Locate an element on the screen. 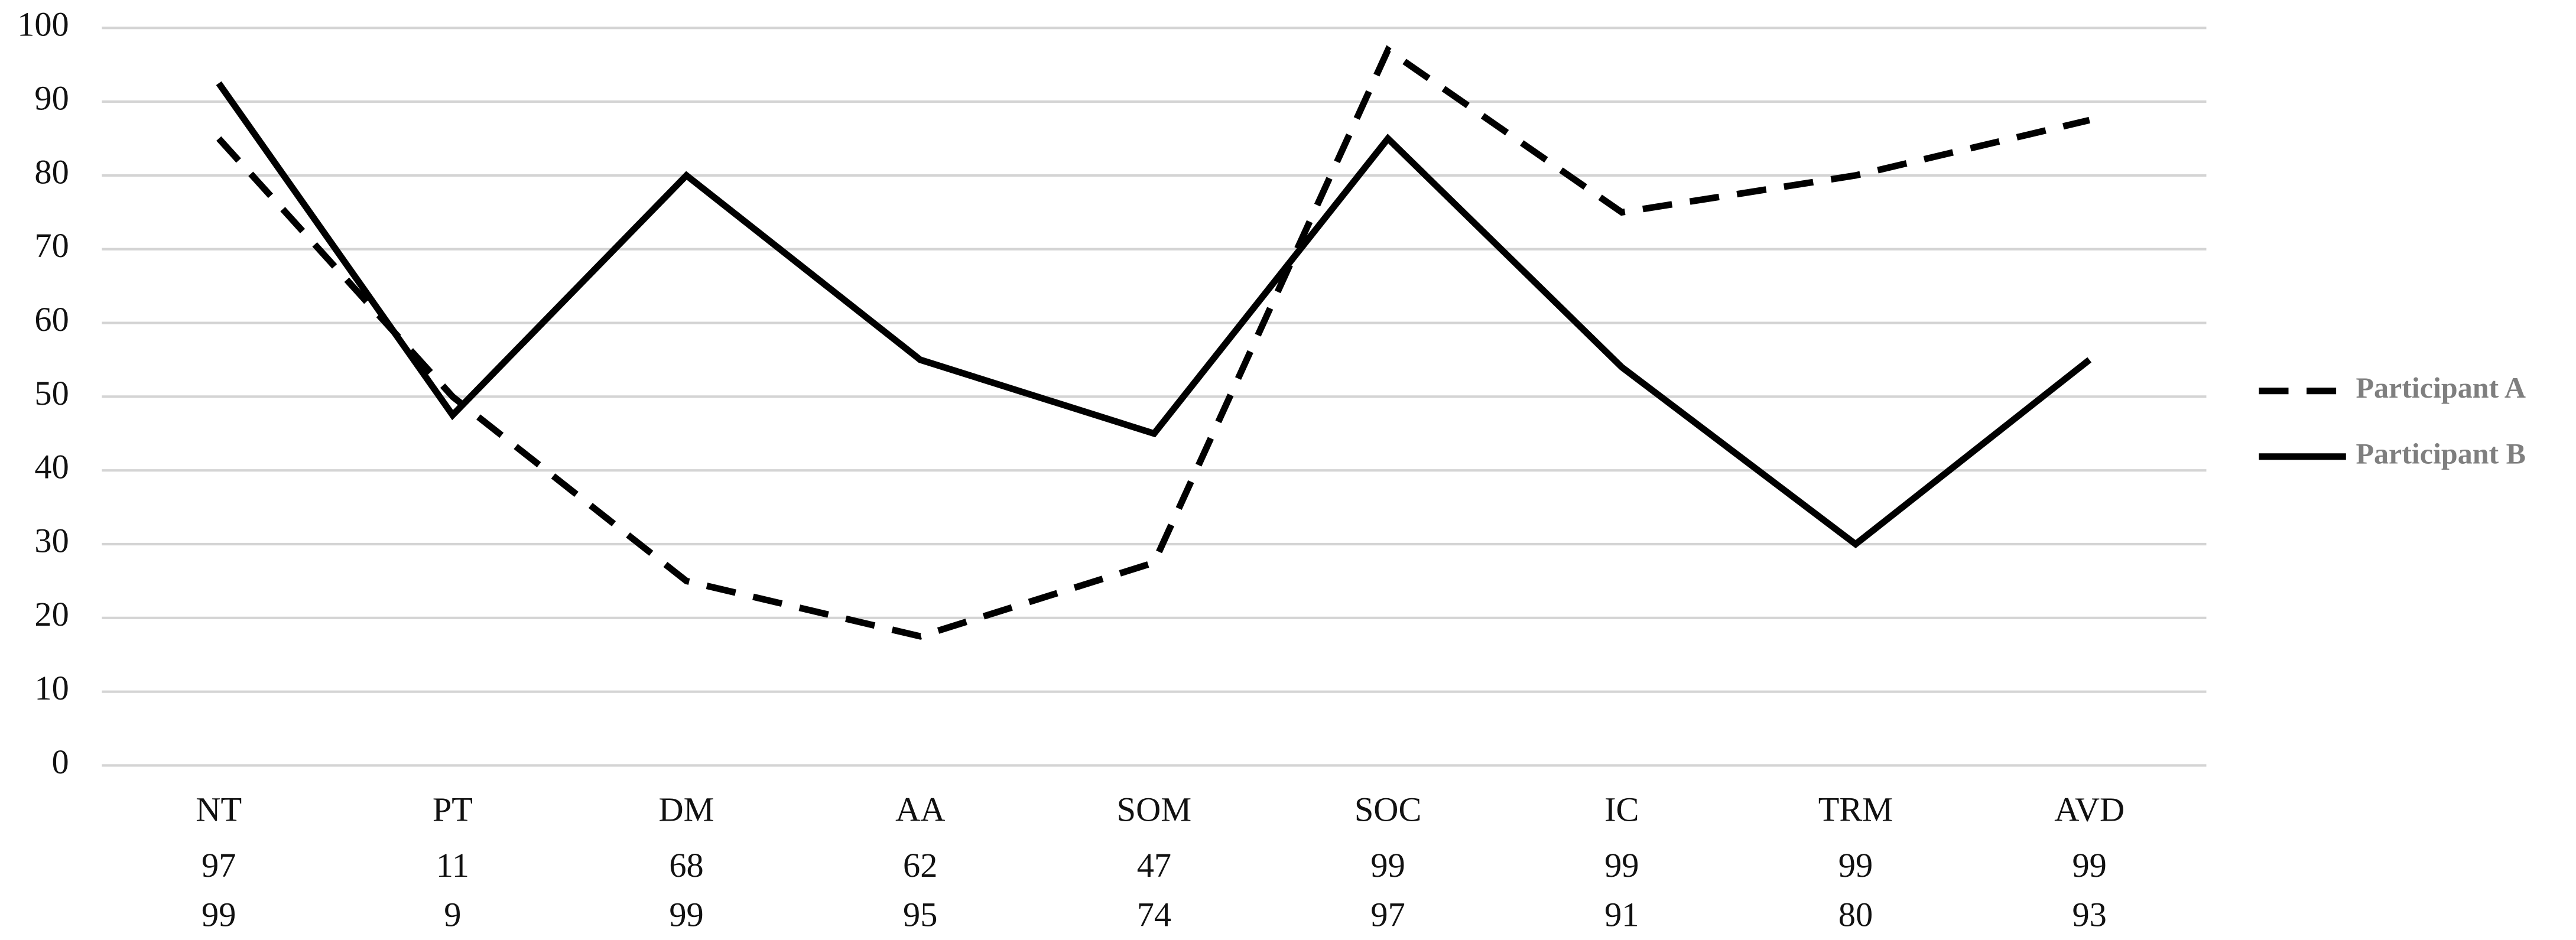 The height and width of the screenshot is (940, 2576). category-row-value: 11 is located at coordinates (452, 865).